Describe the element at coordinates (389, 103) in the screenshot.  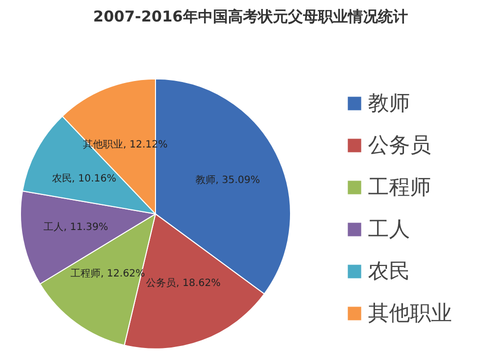
I see `legend-label: 教师` at that location.